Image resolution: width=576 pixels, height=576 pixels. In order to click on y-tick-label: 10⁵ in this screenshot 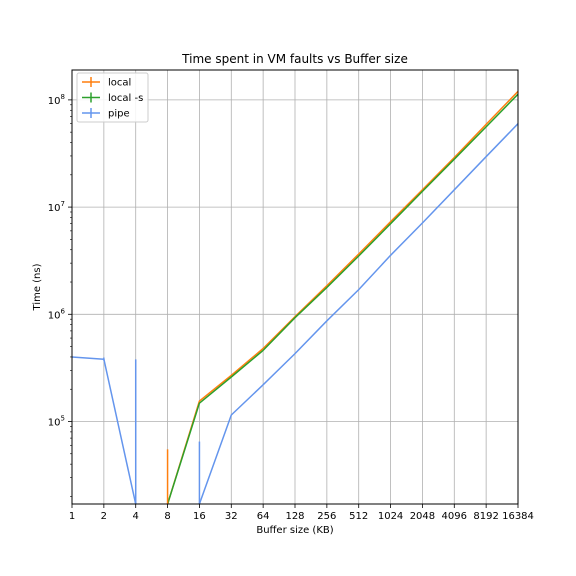, I will do `click(56, 422)`.